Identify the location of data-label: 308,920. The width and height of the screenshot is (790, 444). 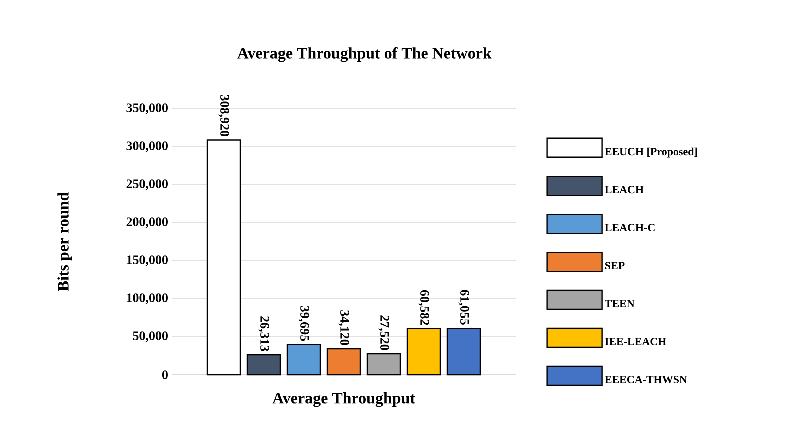
(224, 116).